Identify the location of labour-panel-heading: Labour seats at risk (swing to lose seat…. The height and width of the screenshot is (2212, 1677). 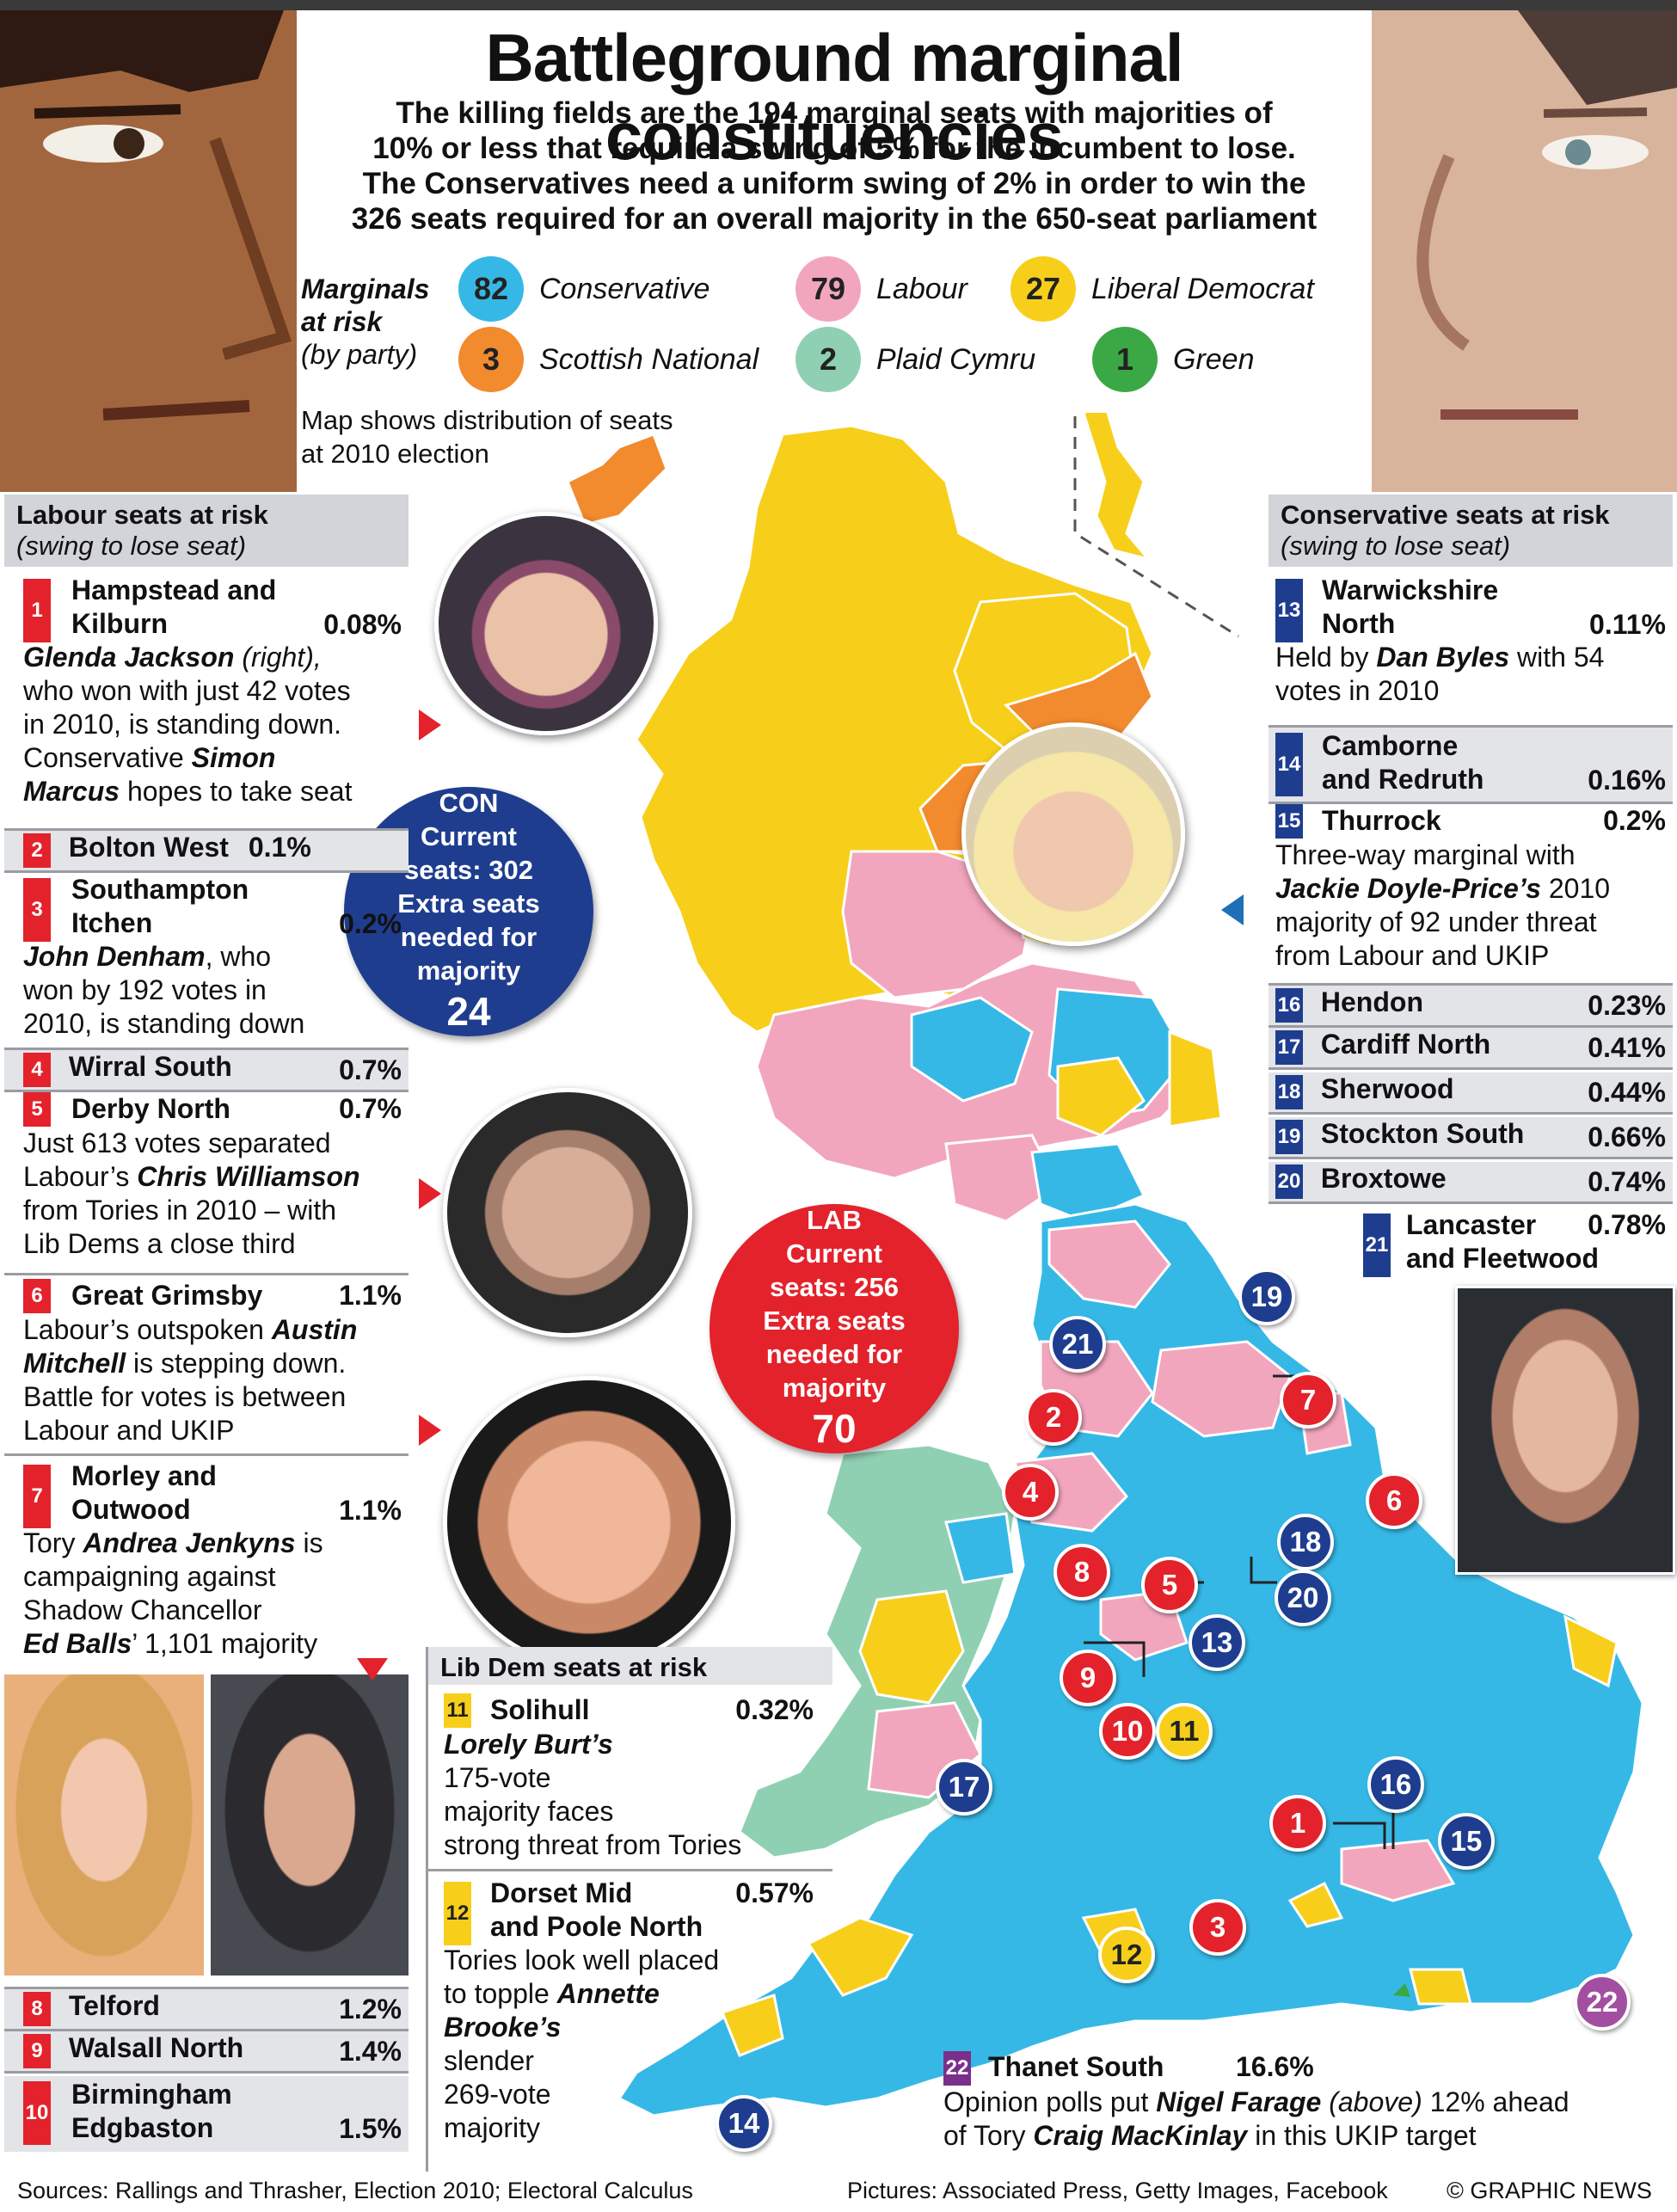
(206, 531).